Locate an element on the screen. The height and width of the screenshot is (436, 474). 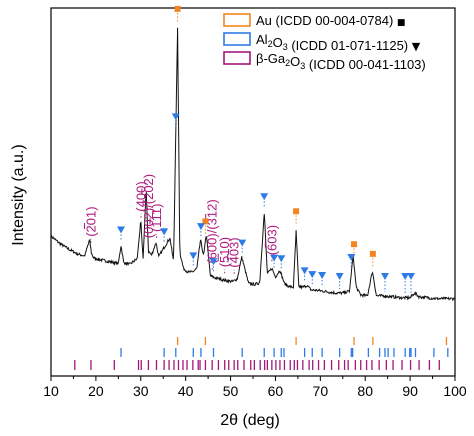
ga2o3-peak-label-text: (201) is located at coordinates (90, 221).